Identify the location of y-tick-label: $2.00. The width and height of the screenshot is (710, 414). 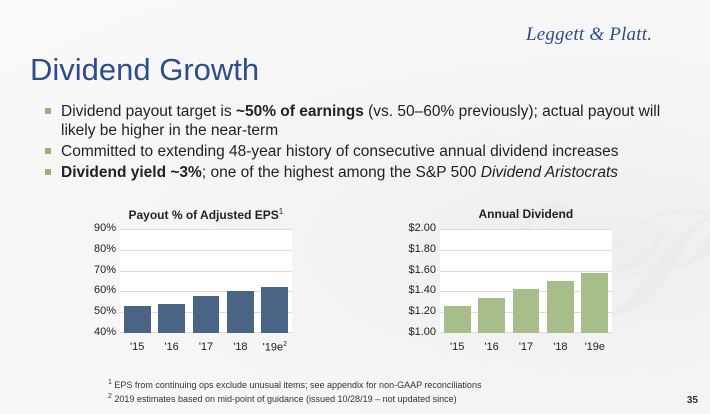
(422, 228).